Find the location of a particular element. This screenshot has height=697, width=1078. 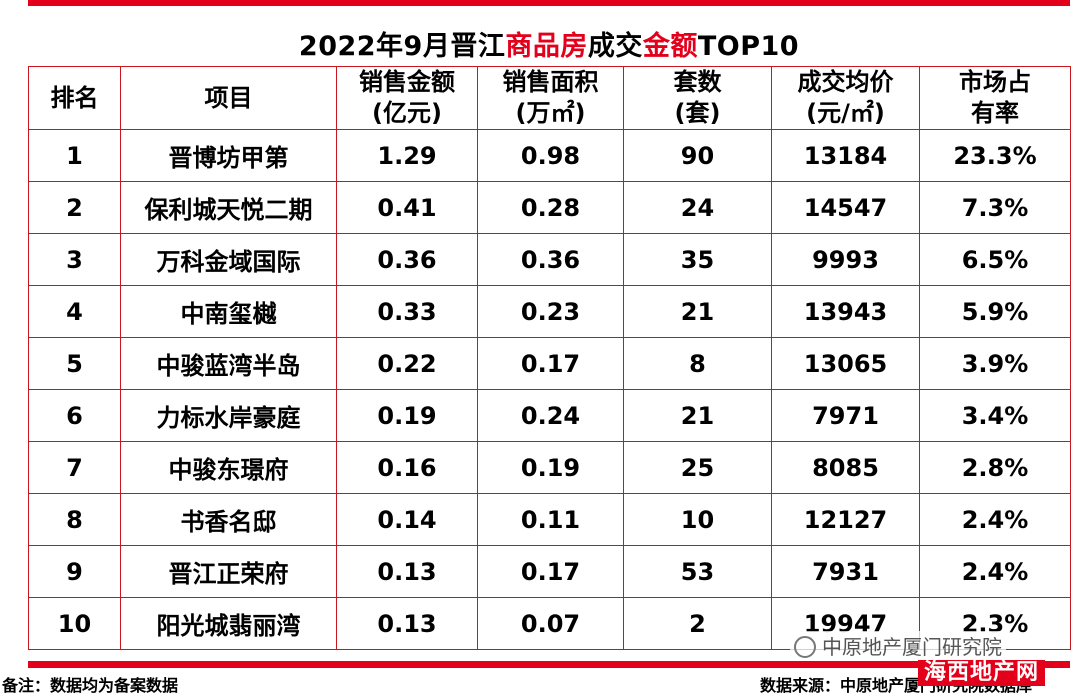

wechat-icon is located at coordinates (805, 646).